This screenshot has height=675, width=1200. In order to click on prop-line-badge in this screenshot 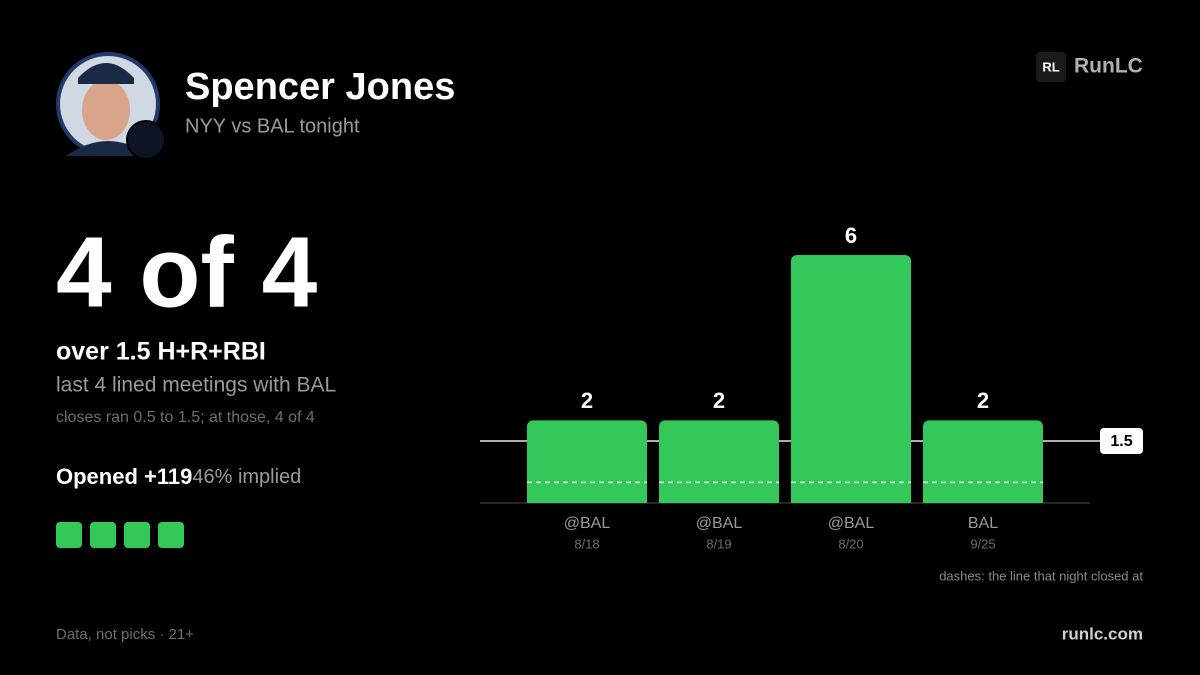, I will do `click(1121, 441)`.